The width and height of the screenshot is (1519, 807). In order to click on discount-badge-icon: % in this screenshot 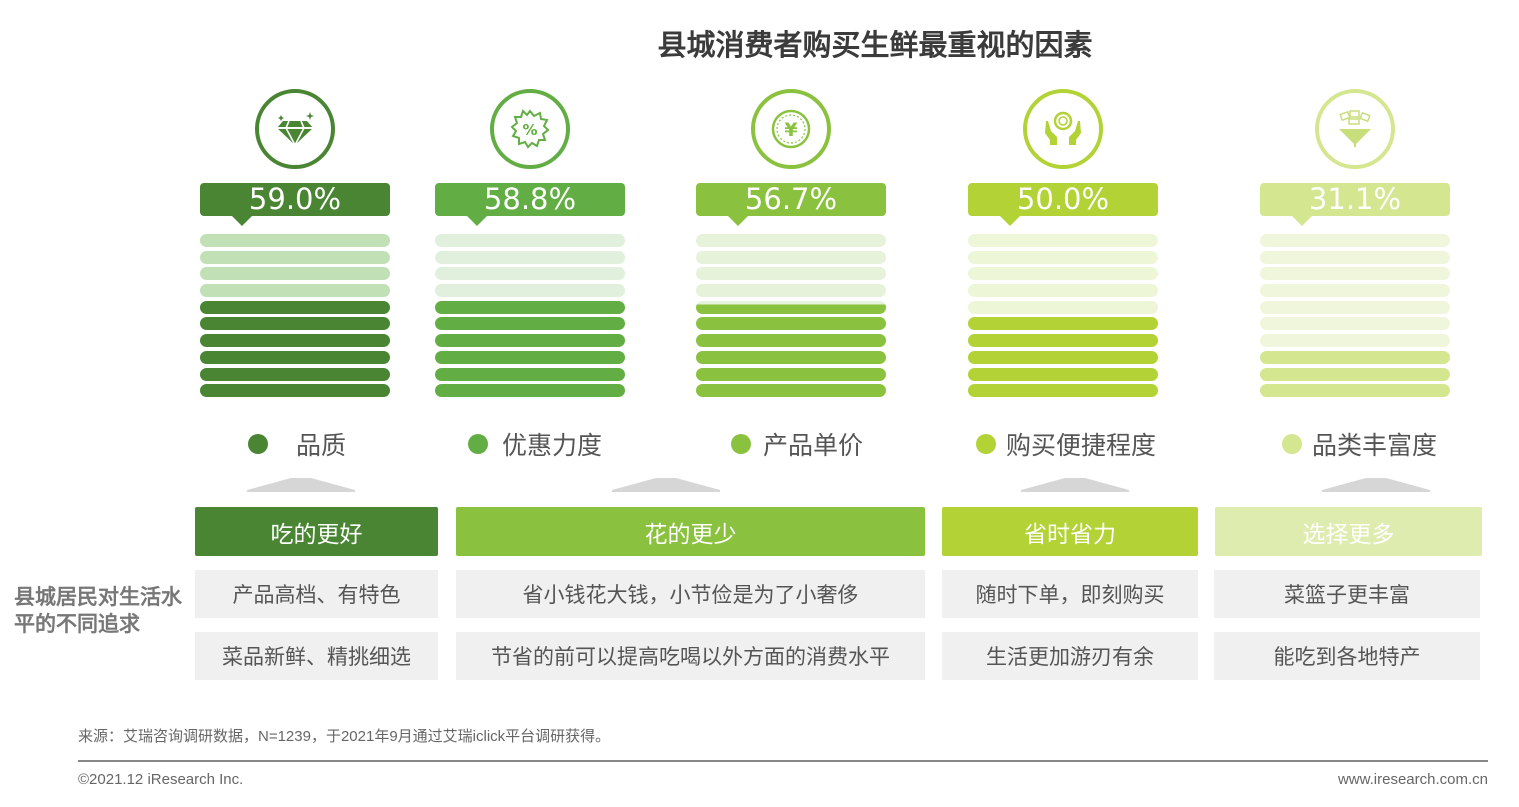, I will do `click(530, 129)`.